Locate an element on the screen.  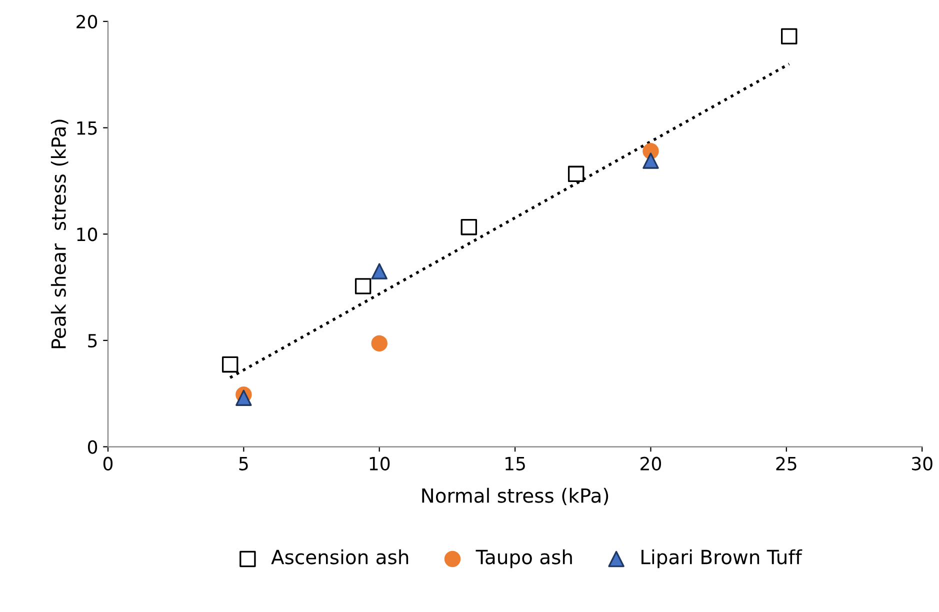
x-axis-title: Normal stress (kPa) is located at coordinates (515, 497).